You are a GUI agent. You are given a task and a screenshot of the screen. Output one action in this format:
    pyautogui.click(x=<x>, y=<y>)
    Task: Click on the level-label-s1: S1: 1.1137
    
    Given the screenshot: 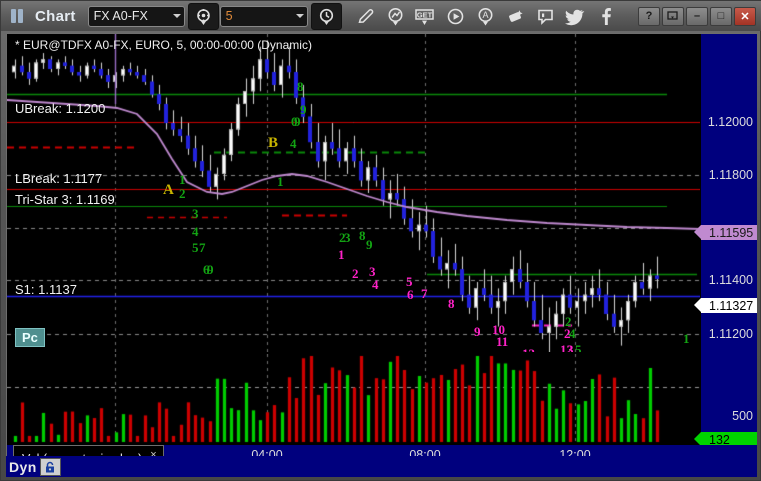 What is the action you would take?
    pyautogui.click(x=46, y=289)
    